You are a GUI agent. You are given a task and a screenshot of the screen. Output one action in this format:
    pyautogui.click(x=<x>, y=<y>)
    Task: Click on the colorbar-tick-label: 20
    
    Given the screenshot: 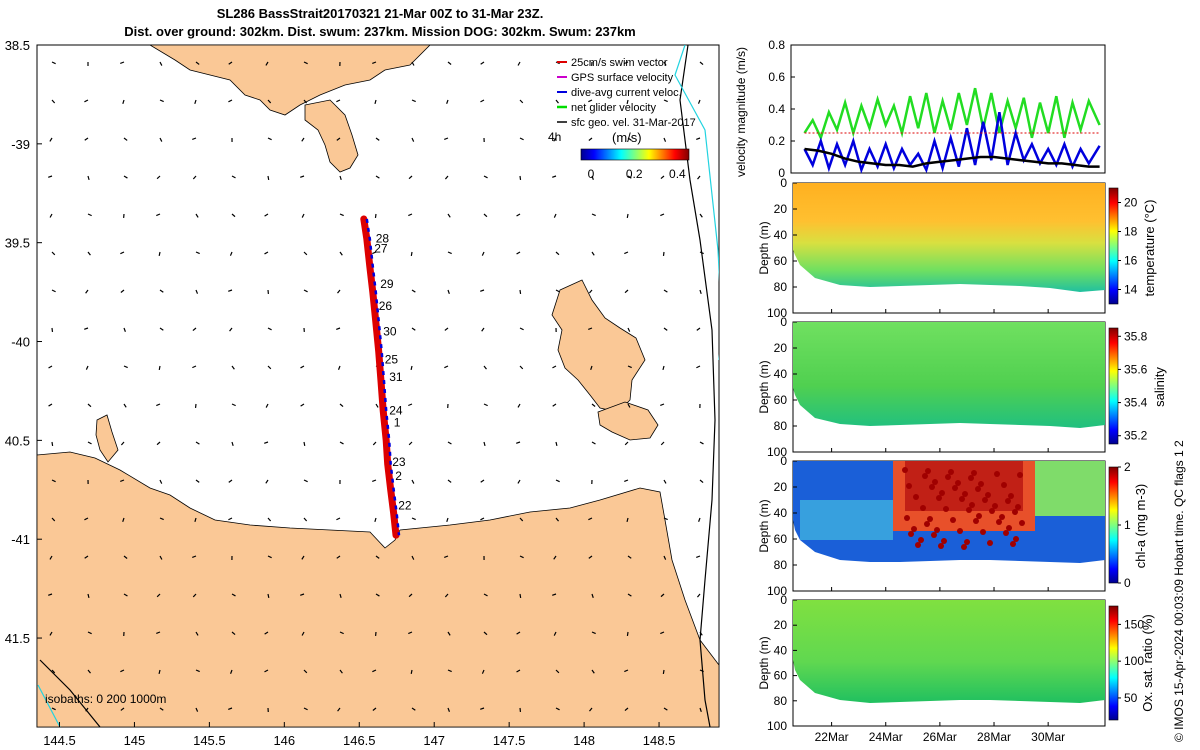 What is the action you would take?
    pyautogui.click(x=1131, y=203)
    